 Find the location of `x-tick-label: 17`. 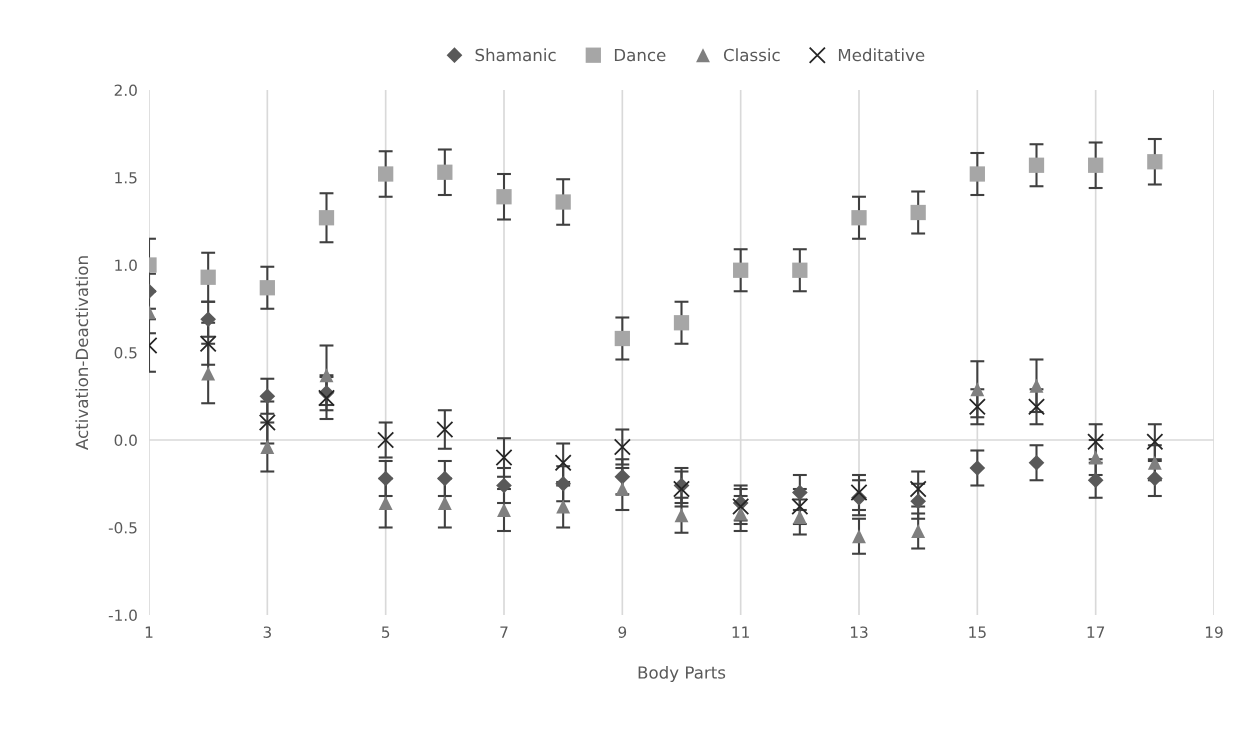

x-tick-label: 17 is located at coordinates (1096, 632).